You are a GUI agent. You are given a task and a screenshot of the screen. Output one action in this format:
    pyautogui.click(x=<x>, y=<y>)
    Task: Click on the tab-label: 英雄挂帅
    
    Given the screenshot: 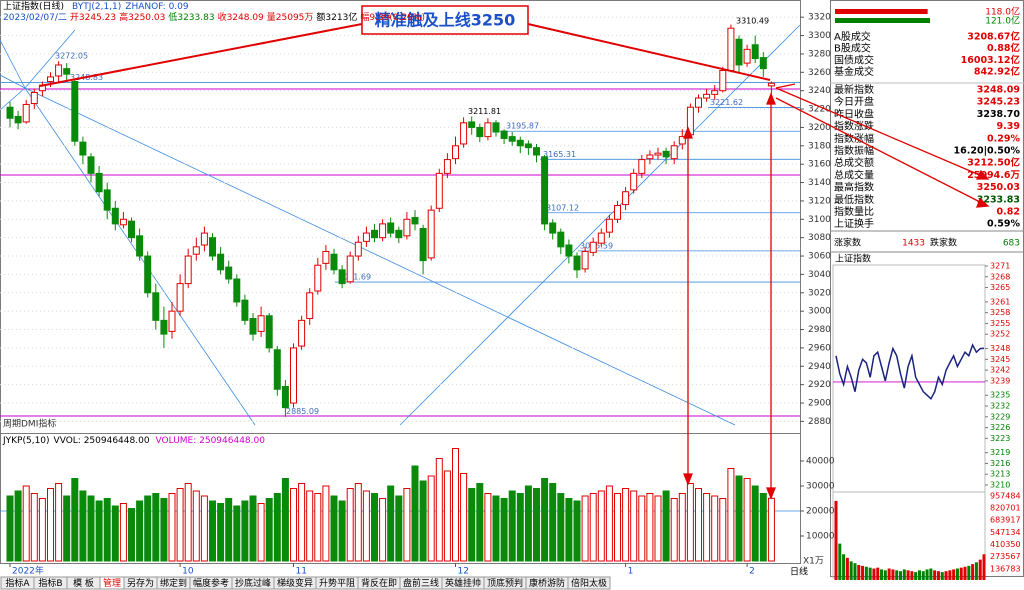 What is the action you would take?
    pyautogui.click(x=463, y=583)
    